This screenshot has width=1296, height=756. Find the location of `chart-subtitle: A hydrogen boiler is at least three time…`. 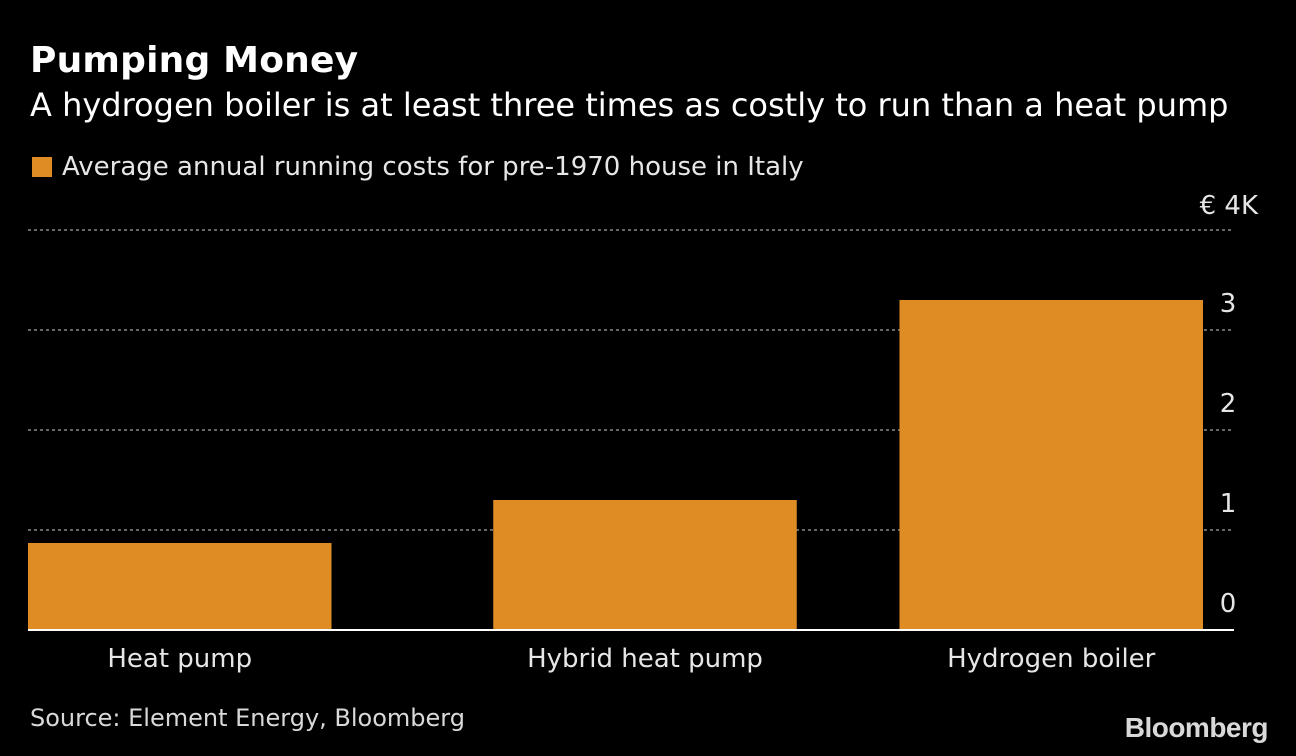

chart-subtitle: A hydrogen boiler is at least three time… is located at coordinates (629, 105).